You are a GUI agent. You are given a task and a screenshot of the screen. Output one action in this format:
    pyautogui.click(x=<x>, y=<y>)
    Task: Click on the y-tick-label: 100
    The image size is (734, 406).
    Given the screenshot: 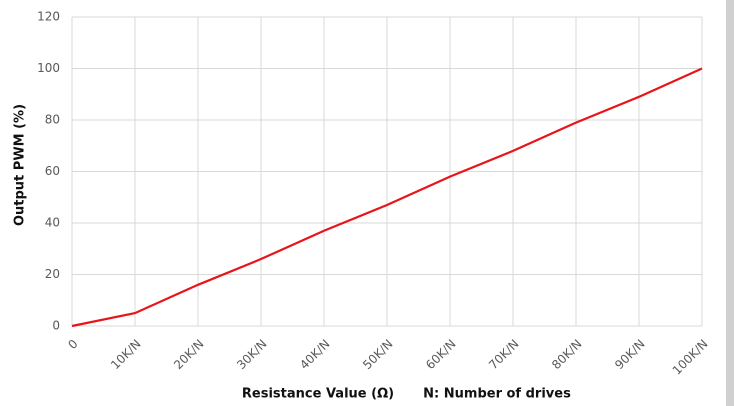 What is the action you would take?
    pyautogui.click(x=48, y=68)
    